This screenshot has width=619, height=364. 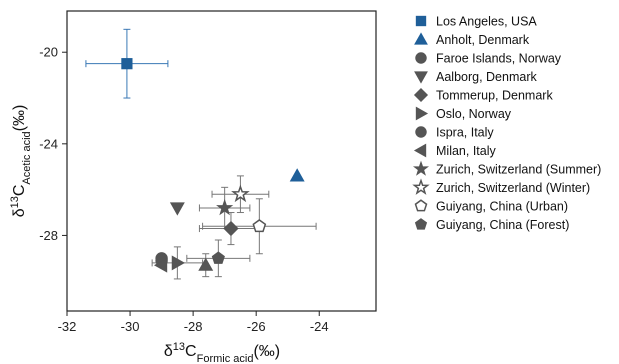 What do you see at coordinates (494, 96) in the screenshot?
I see `legend-label: Tommerup, Denmark` at bounding box center [494, 96].